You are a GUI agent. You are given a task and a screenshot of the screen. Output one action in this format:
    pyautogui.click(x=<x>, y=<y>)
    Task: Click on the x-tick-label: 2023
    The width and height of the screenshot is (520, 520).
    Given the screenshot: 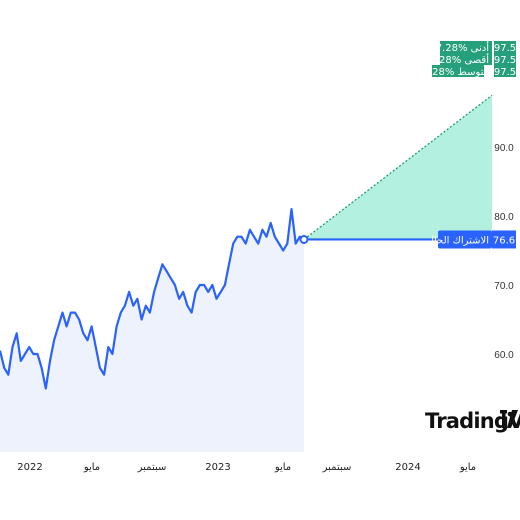 What is the action you would take?
    pyautogui.click(x=217, y=467)
    